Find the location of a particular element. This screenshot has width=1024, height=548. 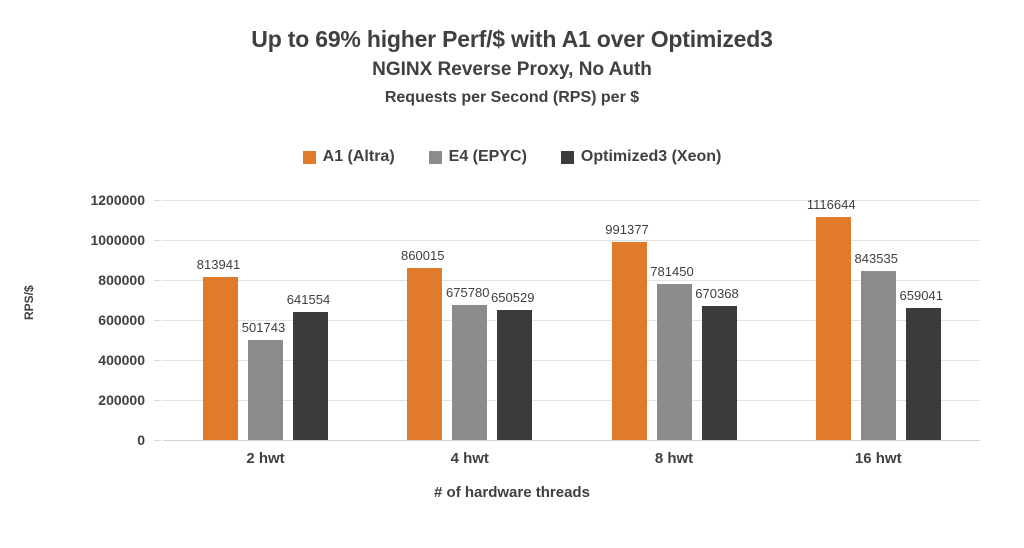

x-axis-tick-label: 16 hwt is located at coordinates (878, 458).